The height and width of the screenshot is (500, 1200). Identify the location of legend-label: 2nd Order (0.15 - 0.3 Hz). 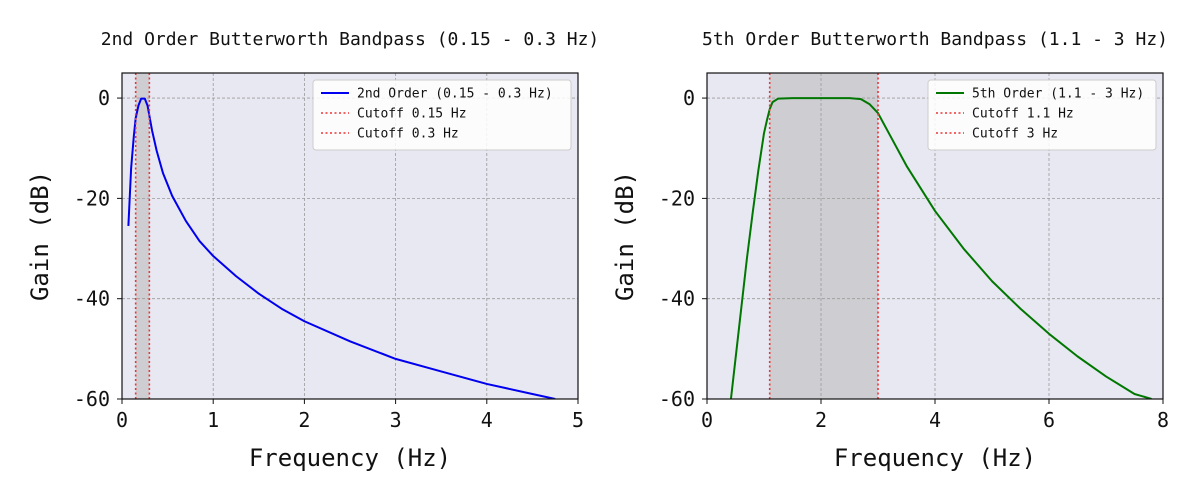
(455, 94).